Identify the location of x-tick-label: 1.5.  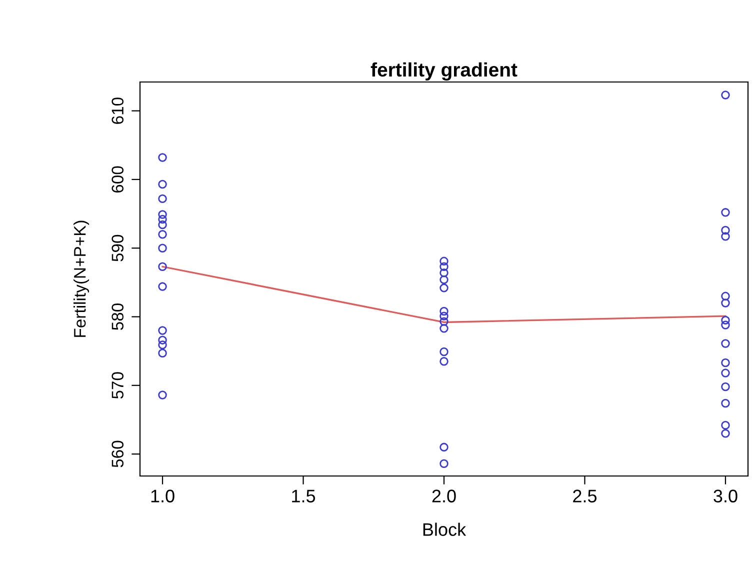
(304, 496).